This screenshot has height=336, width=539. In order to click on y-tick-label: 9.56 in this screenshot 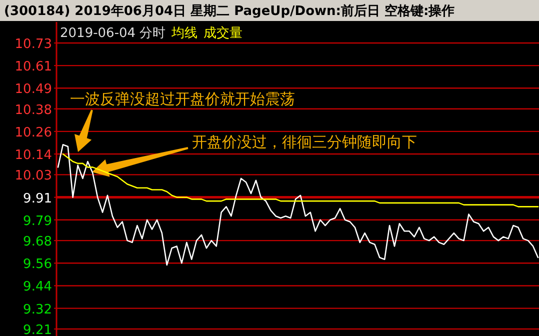, I will do `click(37, 264)`.